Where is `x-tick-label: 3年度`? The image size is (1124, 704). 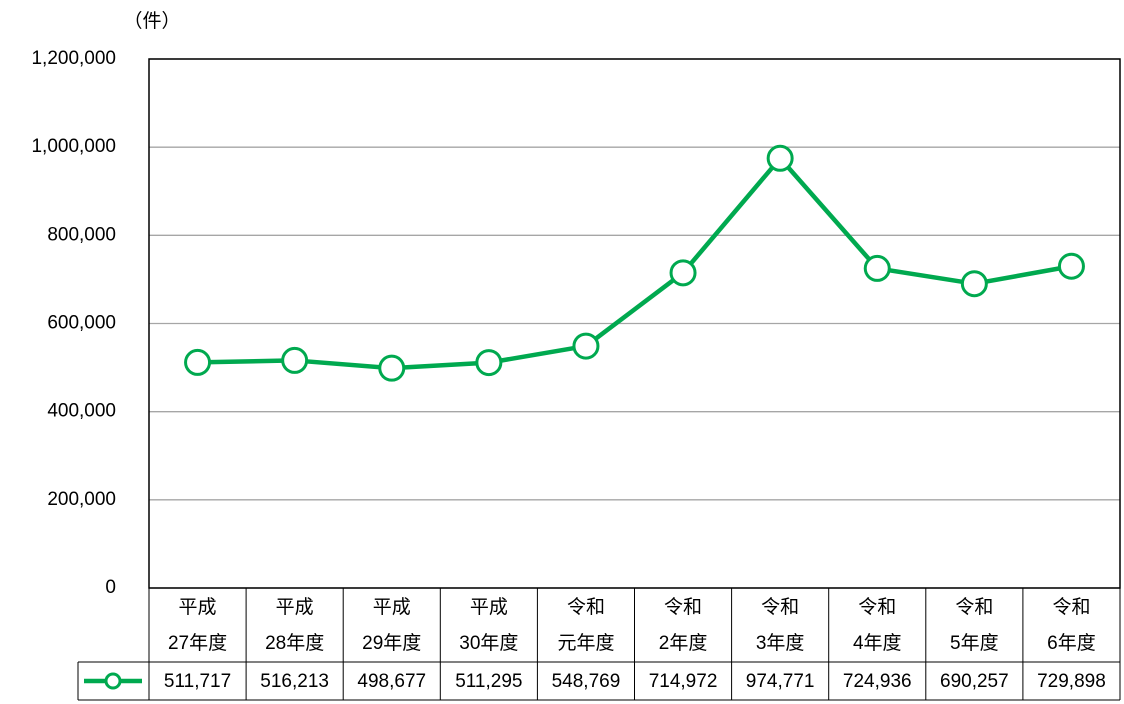
x-tick-label: 3年度 is located at coordinates (780, 643).